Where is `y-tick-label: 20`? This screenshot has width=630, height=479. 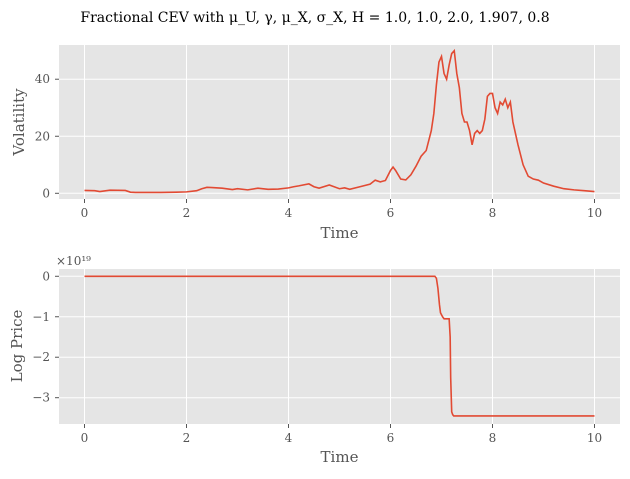 y-tick-label: 20 is located at coordinates (42, 136).